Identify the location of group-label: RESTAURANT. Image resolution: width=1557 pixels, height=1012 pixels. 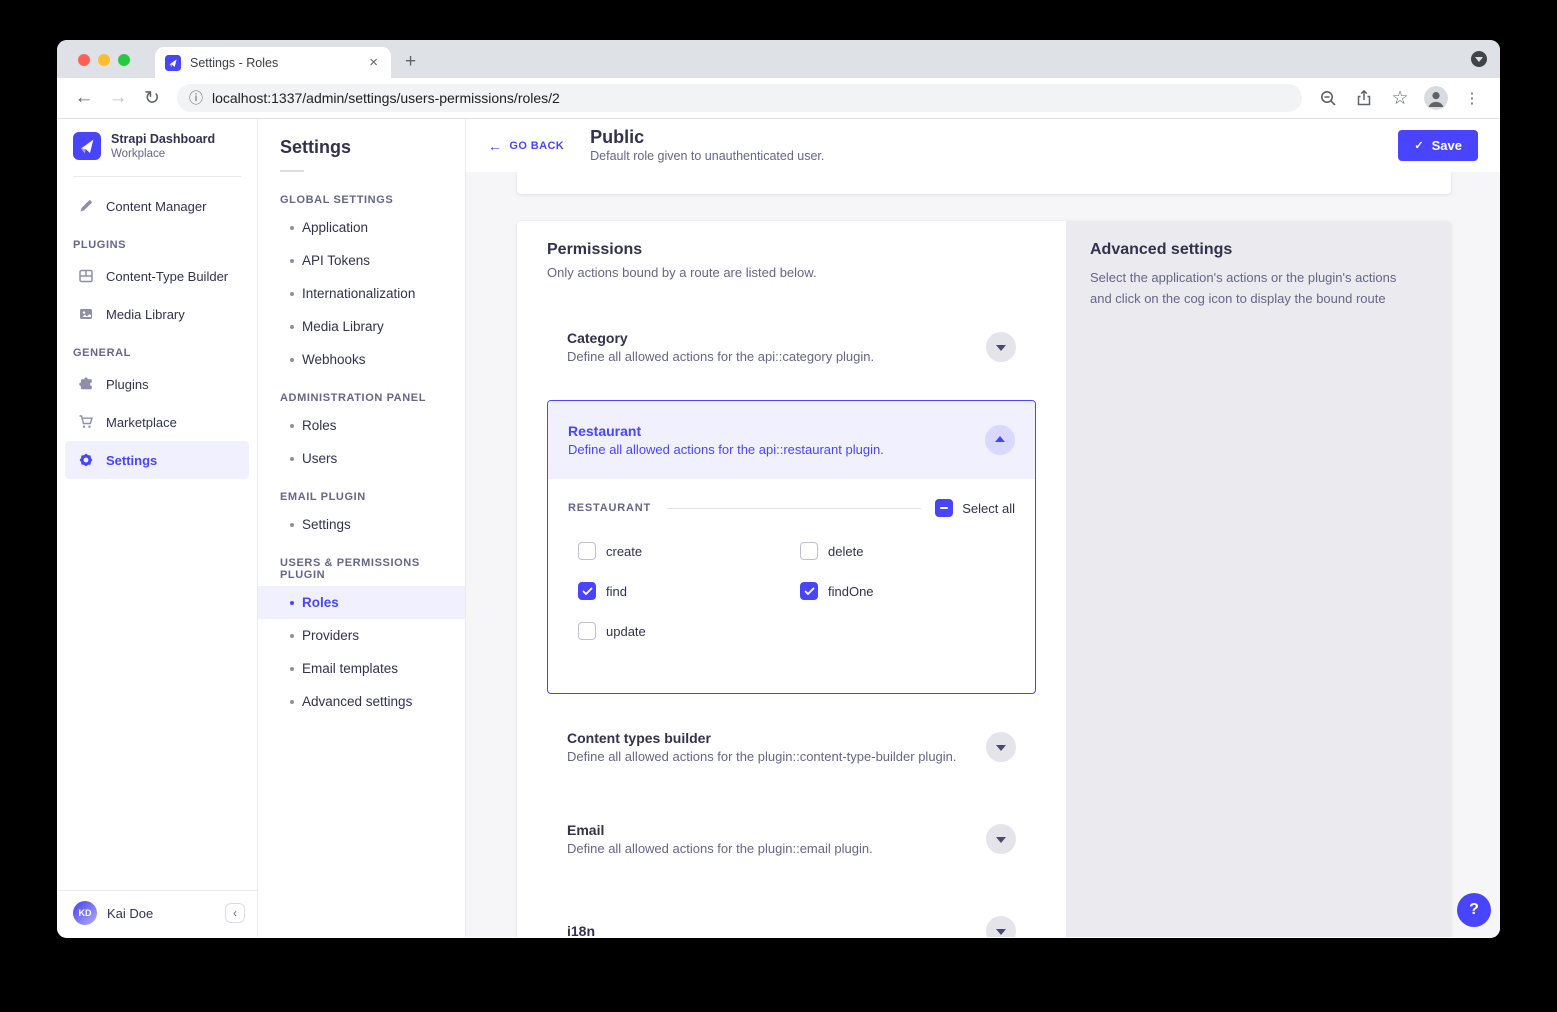
(609, 508).